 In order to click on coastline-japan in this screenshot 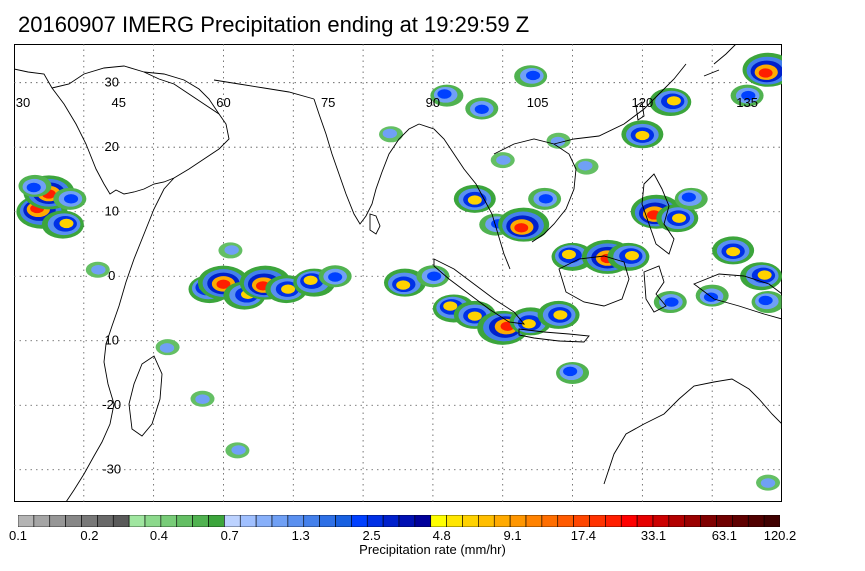, I will do `click(720, 60)`.